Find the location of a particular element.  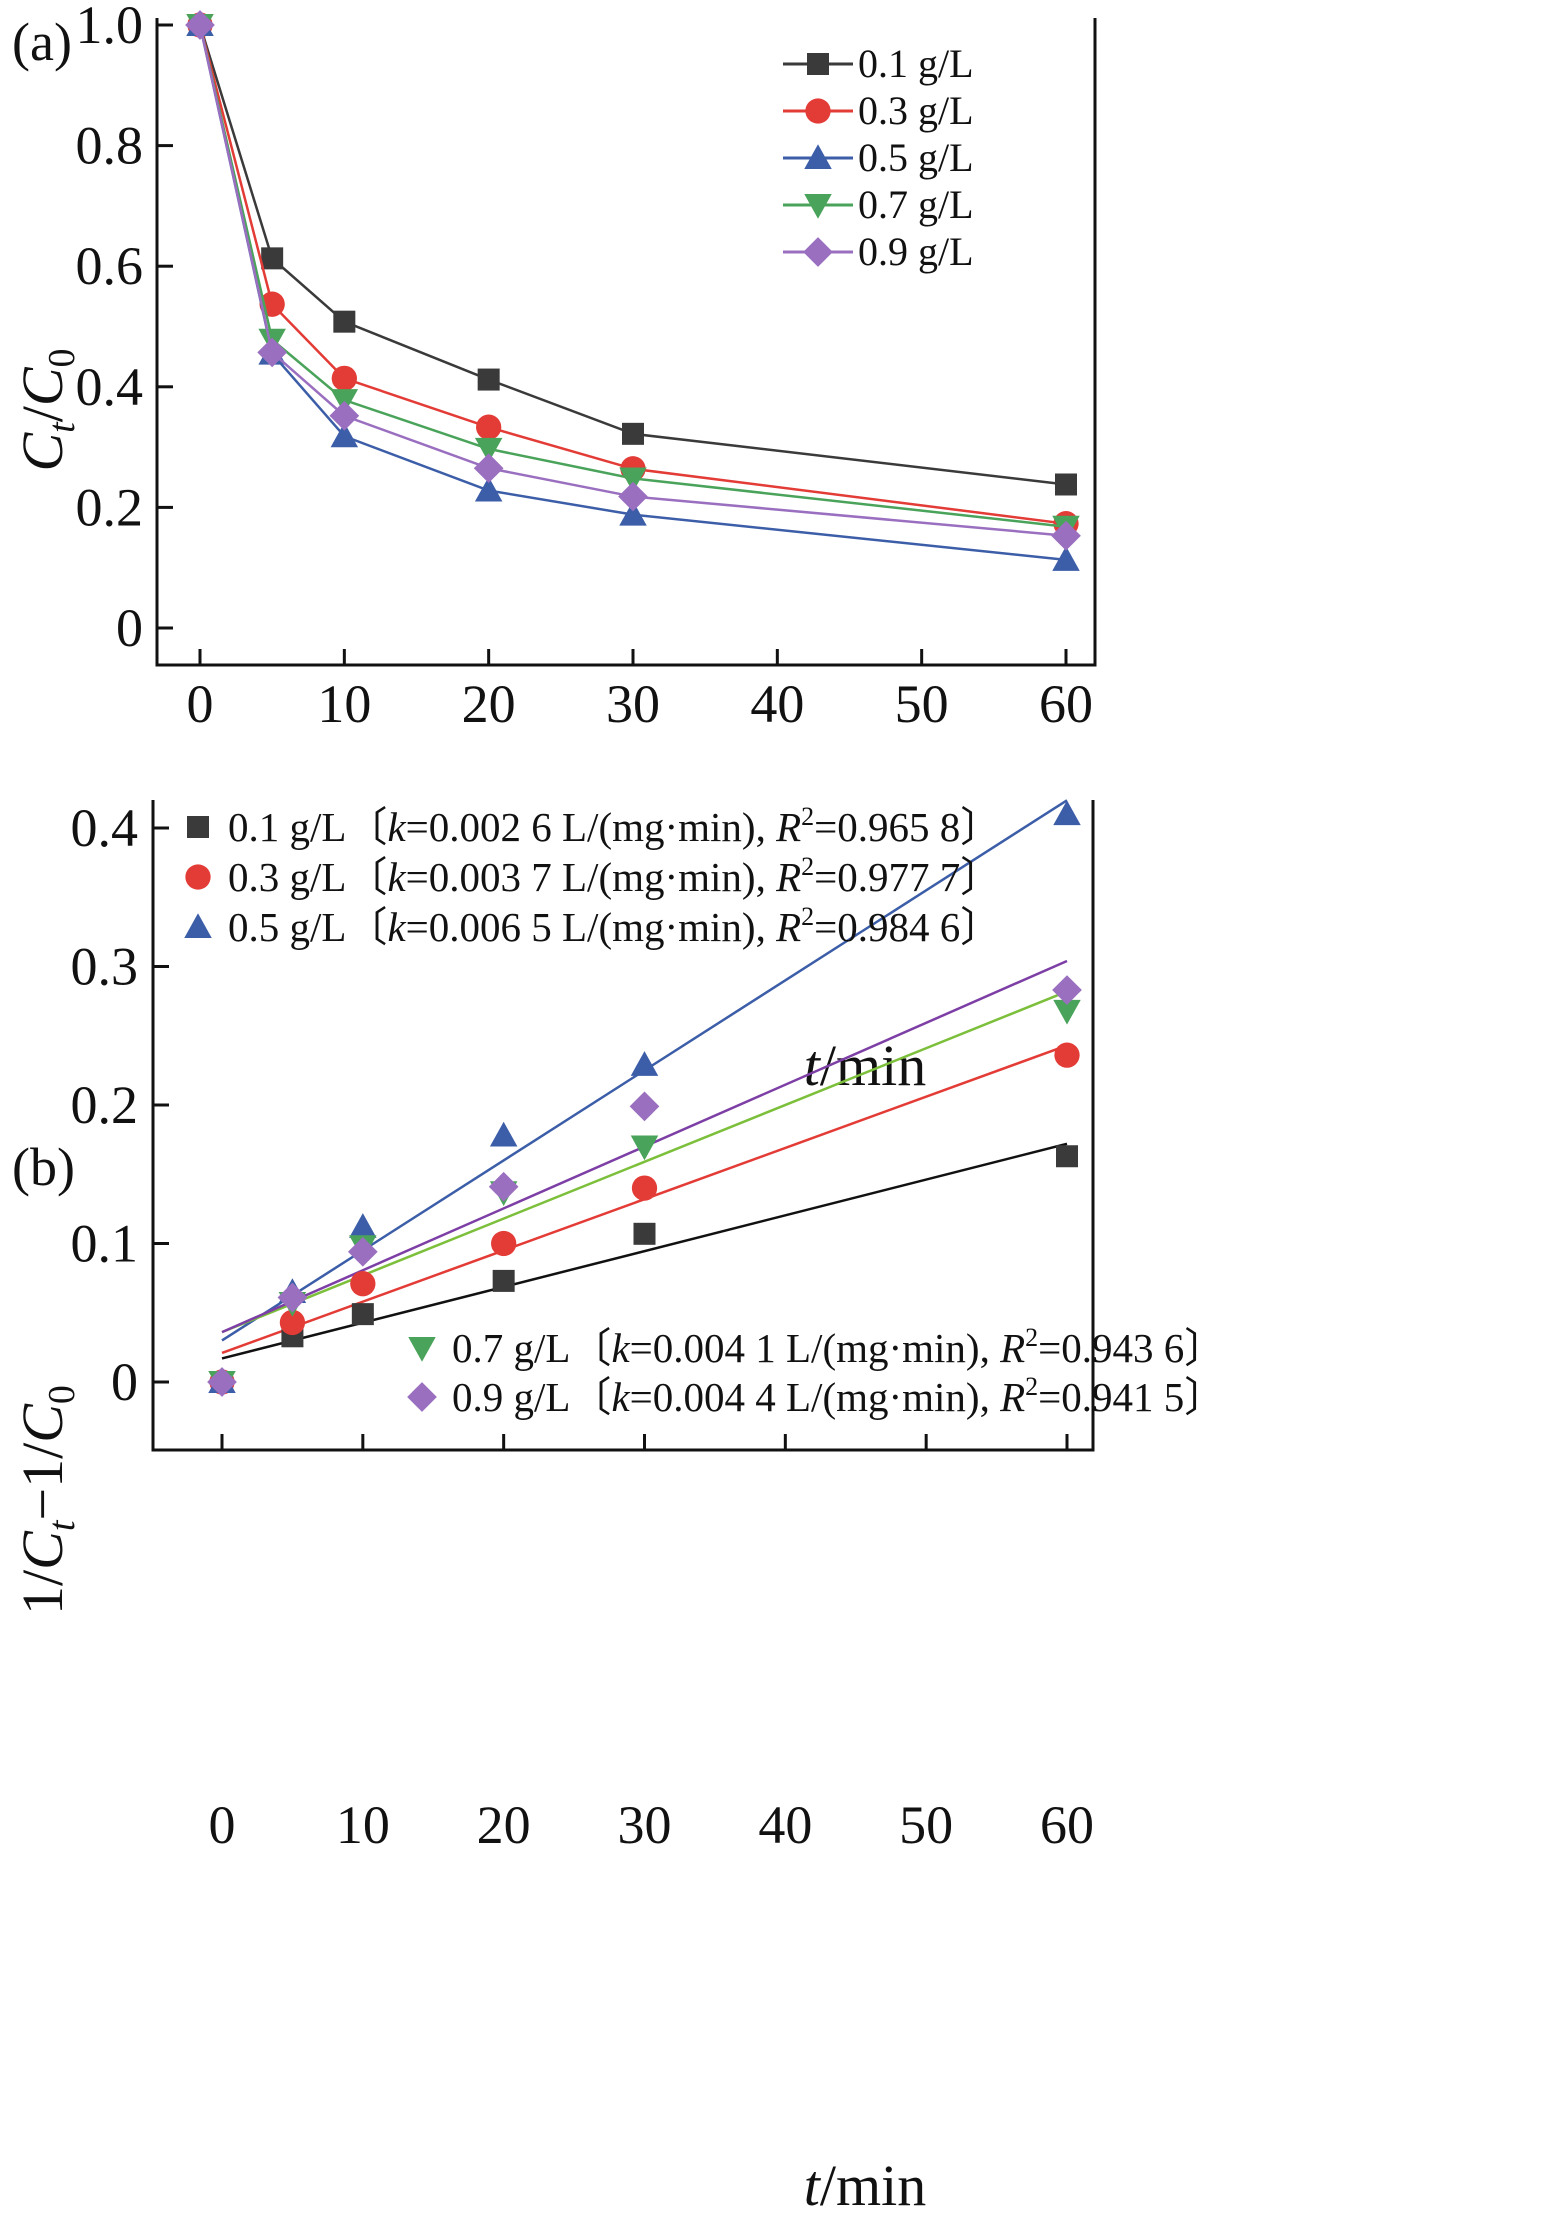

panel-a-x-tick-label: 20 is located at coordinates (489, 704).